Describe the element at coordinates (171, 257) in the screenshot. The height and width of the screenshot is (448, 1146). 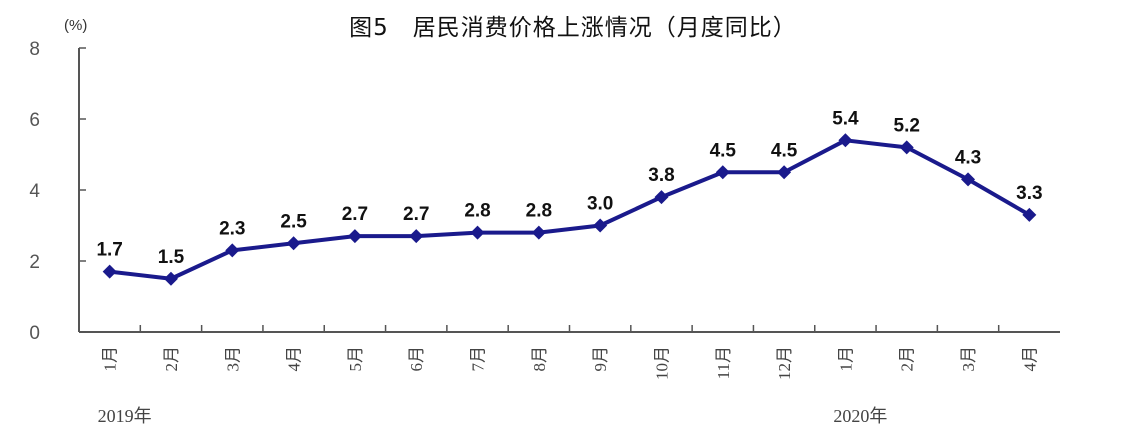
I see `data-label: 1.5` at that location.